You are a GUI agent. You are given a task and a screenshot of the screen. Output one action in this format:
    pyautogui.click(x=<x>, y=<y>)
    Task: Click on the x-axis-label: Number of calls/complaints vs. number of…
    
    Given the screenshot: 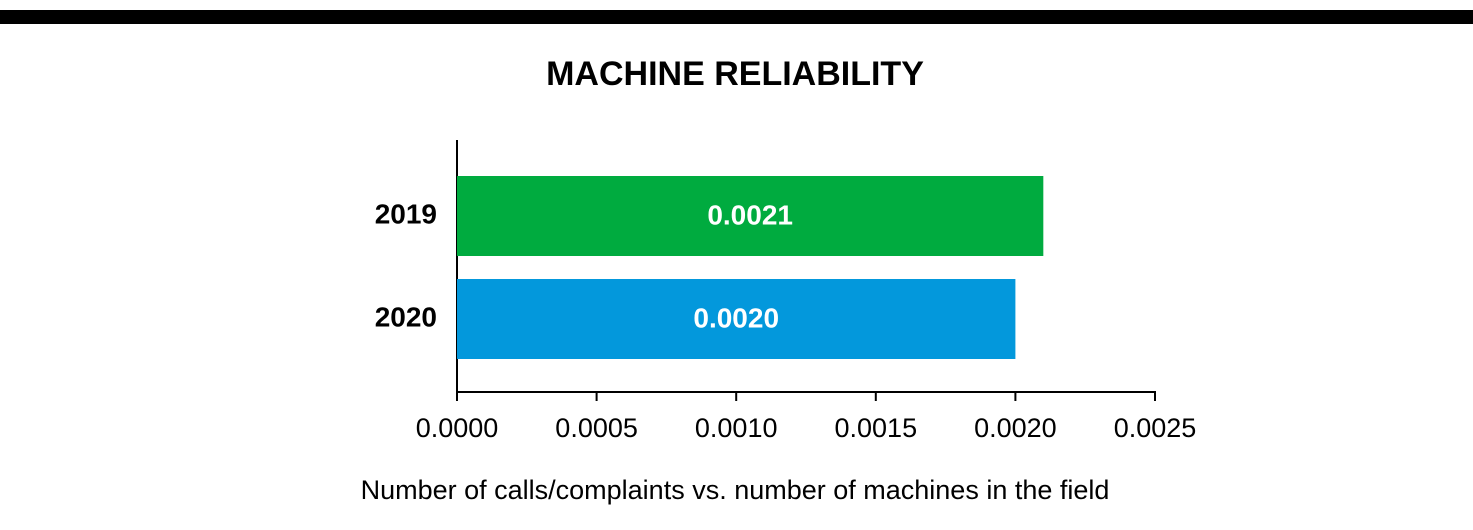 What is the action you would take?
    pyautogui.click(x=735, y=490)
    